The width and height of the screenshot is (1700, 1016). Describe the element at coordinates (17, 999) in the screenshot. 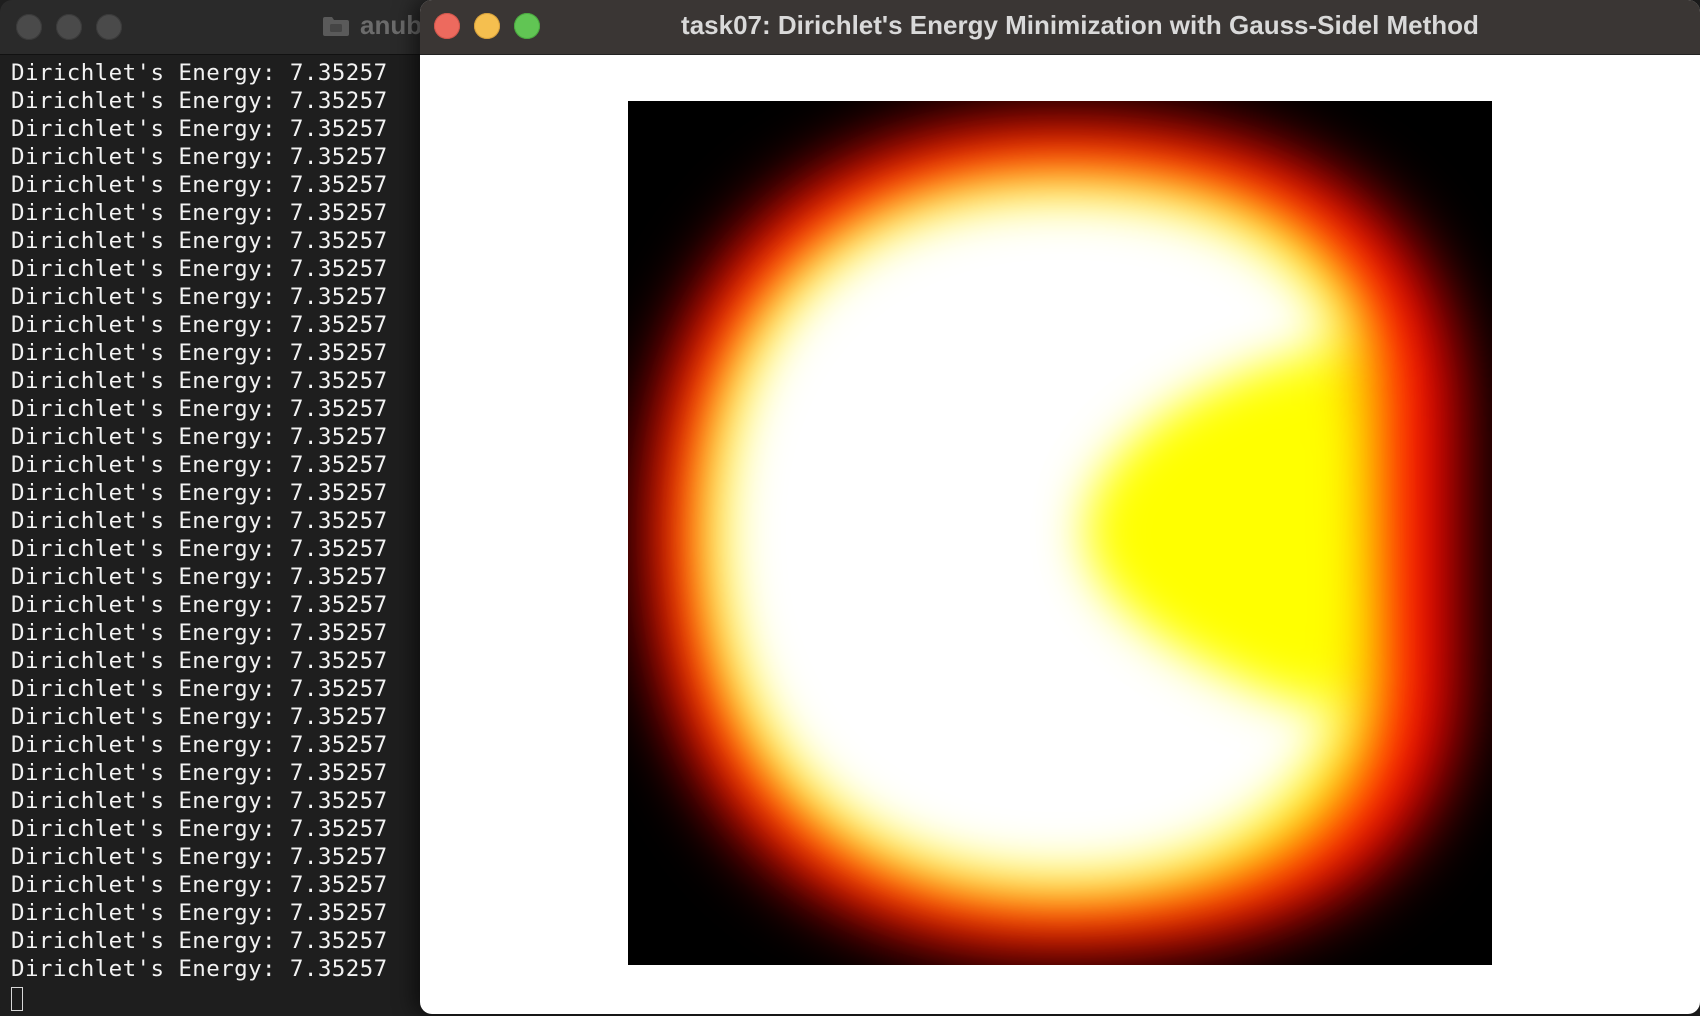

I see `terminal-cursor` at that location.